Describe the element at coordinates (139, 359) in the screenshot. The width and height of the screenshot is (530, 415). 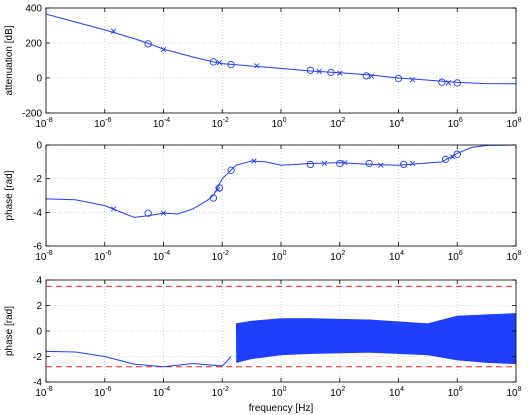
I see `response-curve` at that location.